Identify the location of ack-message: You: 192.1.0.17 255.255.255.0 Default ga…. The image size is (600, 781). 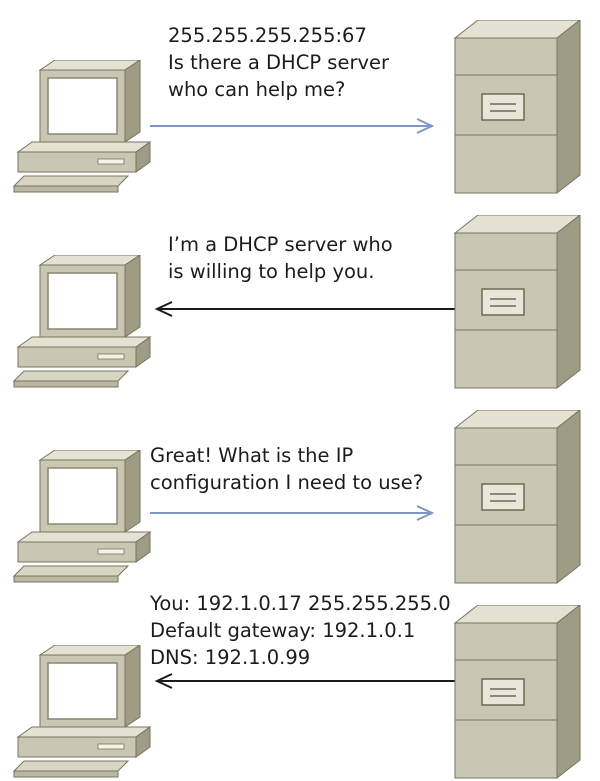
(300, 630).